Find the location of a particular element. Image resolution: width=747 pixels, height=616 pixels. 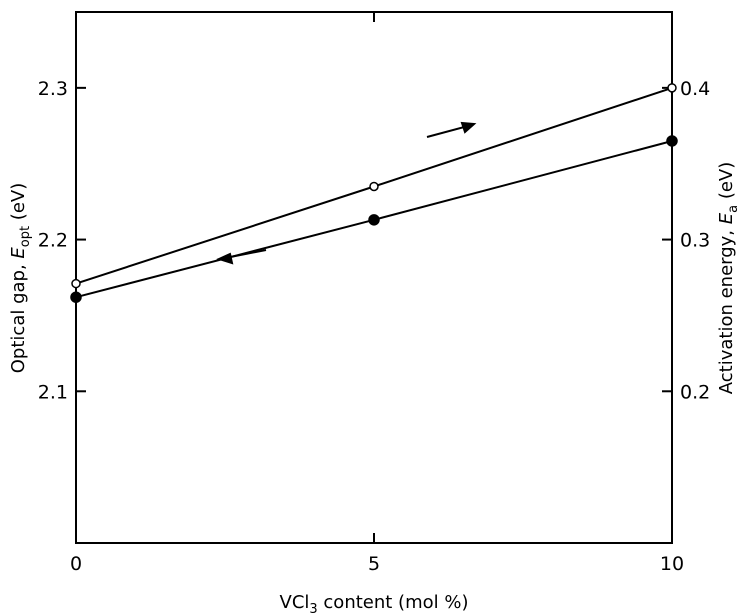

y-left-tick-label: 2.1 is located at coordinates (53, 392).